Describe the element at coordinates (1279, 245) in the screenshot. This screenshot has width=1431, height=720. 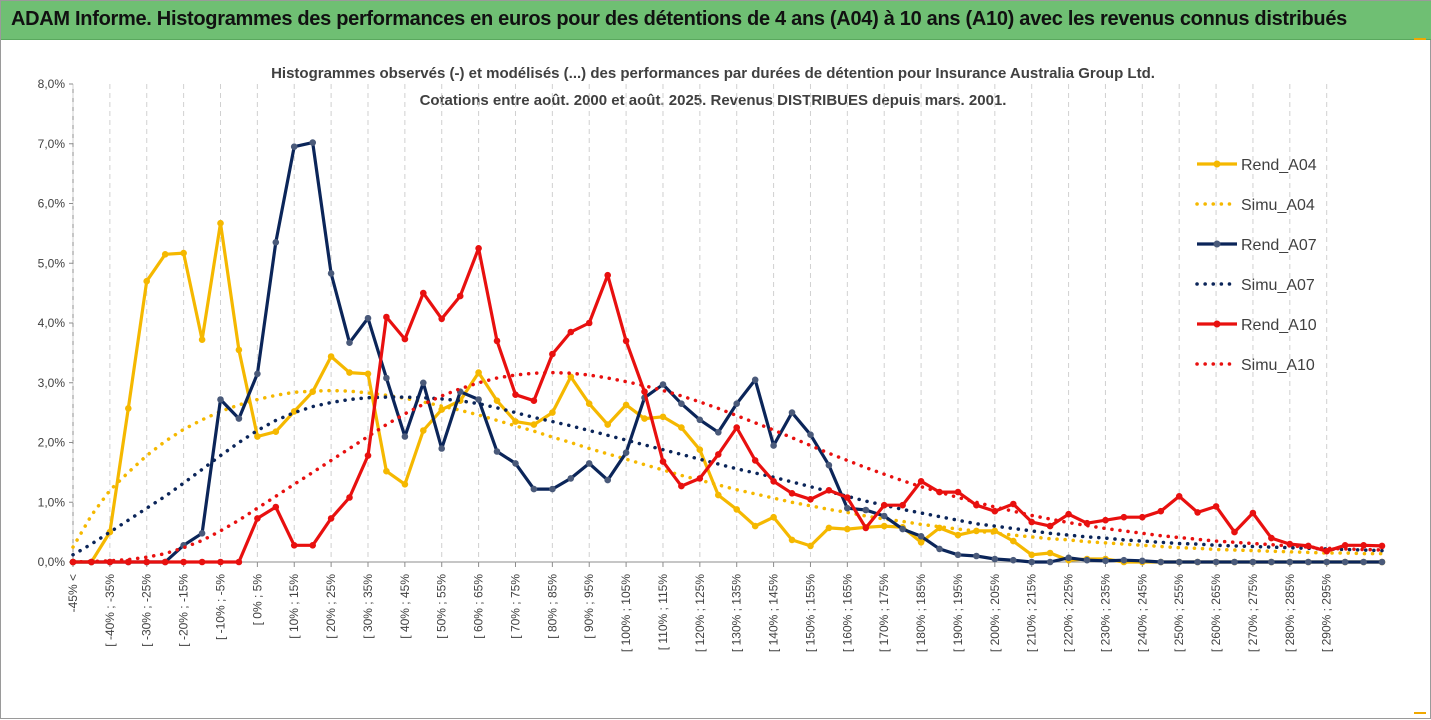
I see `legend-label-rend-a07: Rend_A07` at that location.